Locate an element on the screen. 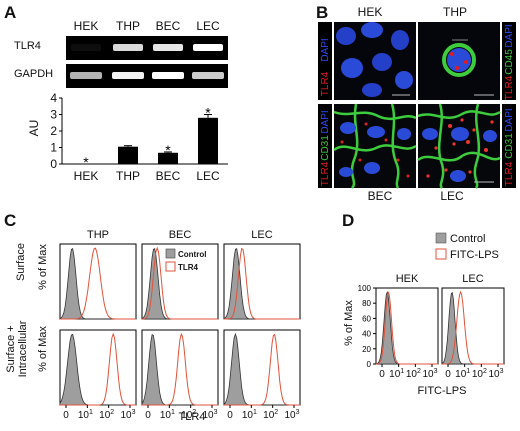 The height and width of the screenshot is (431, 520). c-surface-thp-stained-histogram is located at coordinates (98, 283).